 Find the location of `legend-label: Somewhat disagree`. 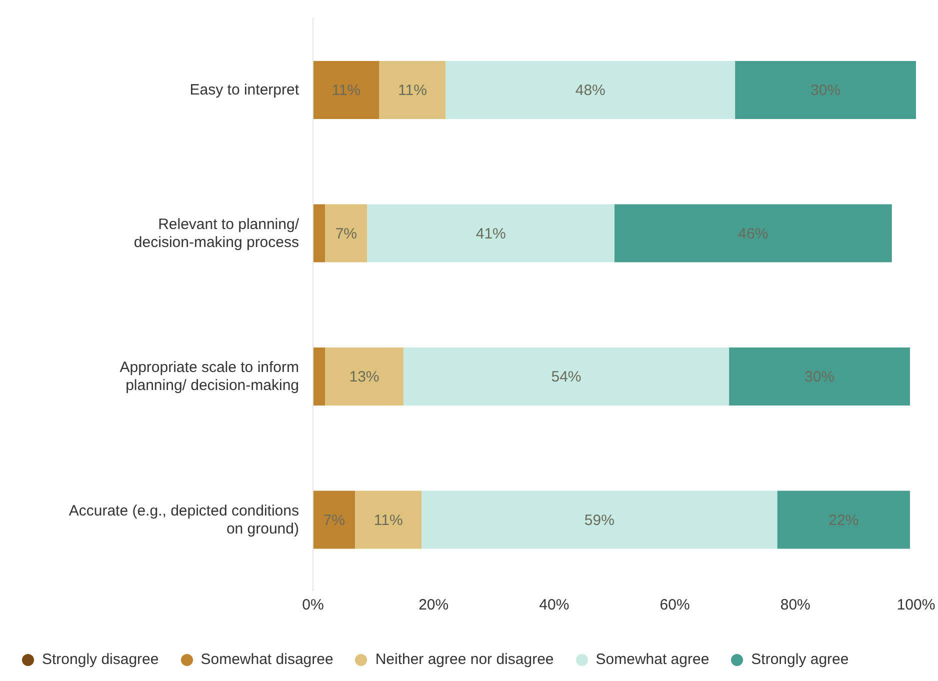

legend-label: Somewhat disagree is located at coordinates (267, 659).